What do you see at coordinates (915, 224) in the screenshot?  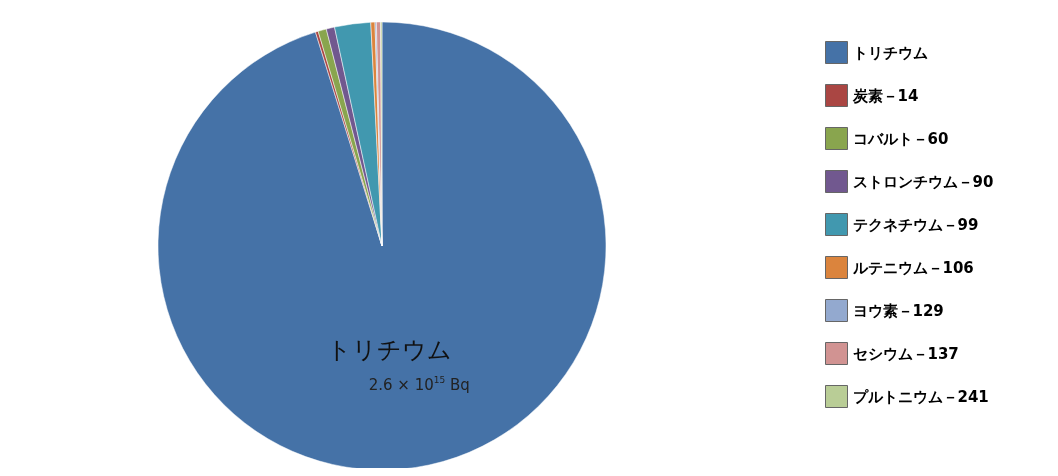 I see `legend-label: テクネチウム－99` at bounding box center [915, 224].